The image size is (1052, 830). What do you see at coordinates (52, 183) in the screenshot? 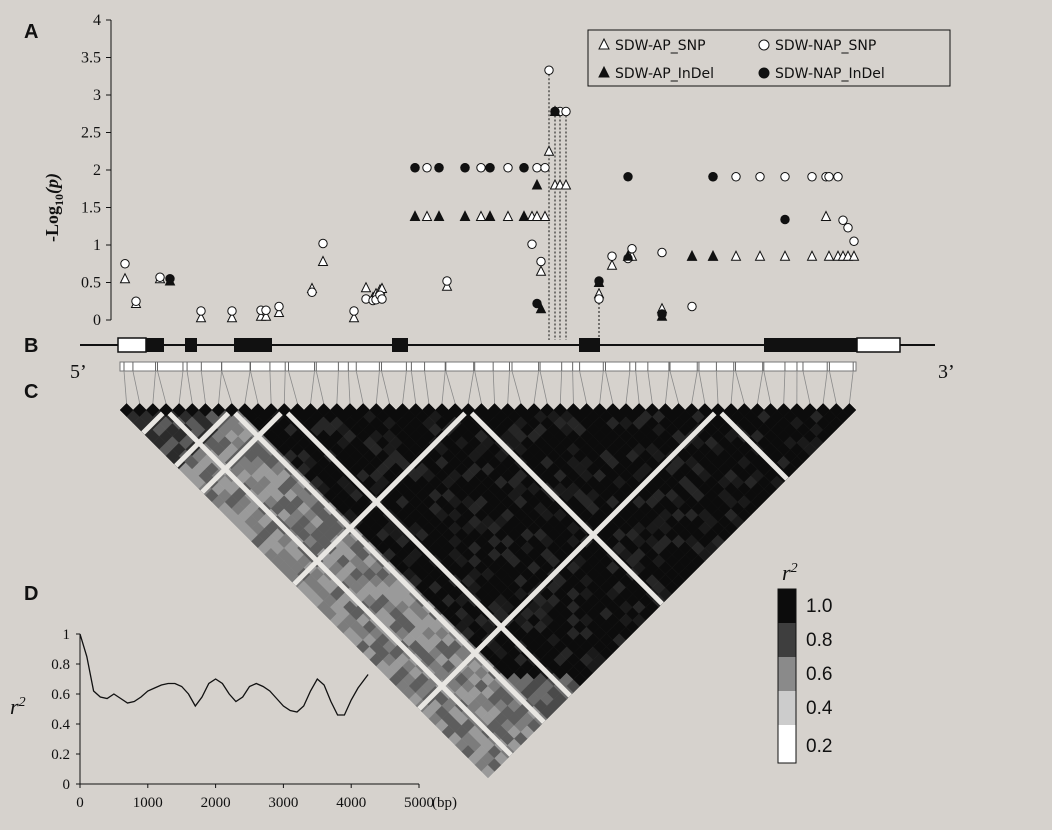
I see `y-axis-label-suffix: (p)` at bounding box center [52, 183].